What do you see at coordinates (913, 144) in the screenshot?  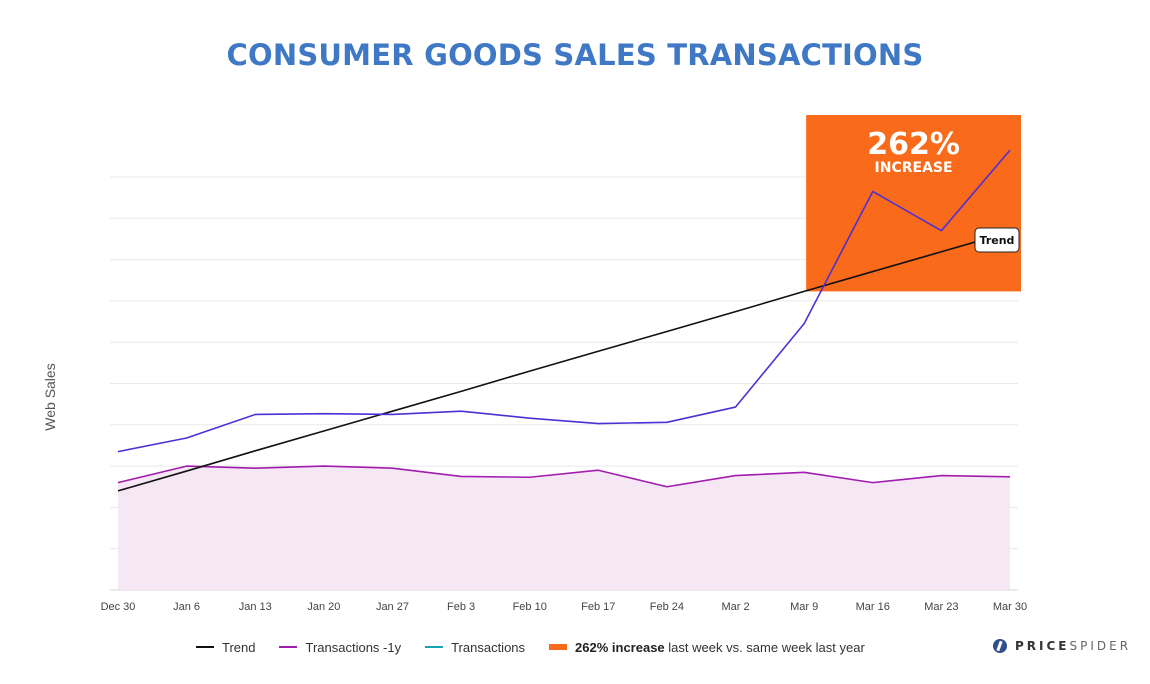 I see `callout-value: 262%` at bounding box center [913, 144].